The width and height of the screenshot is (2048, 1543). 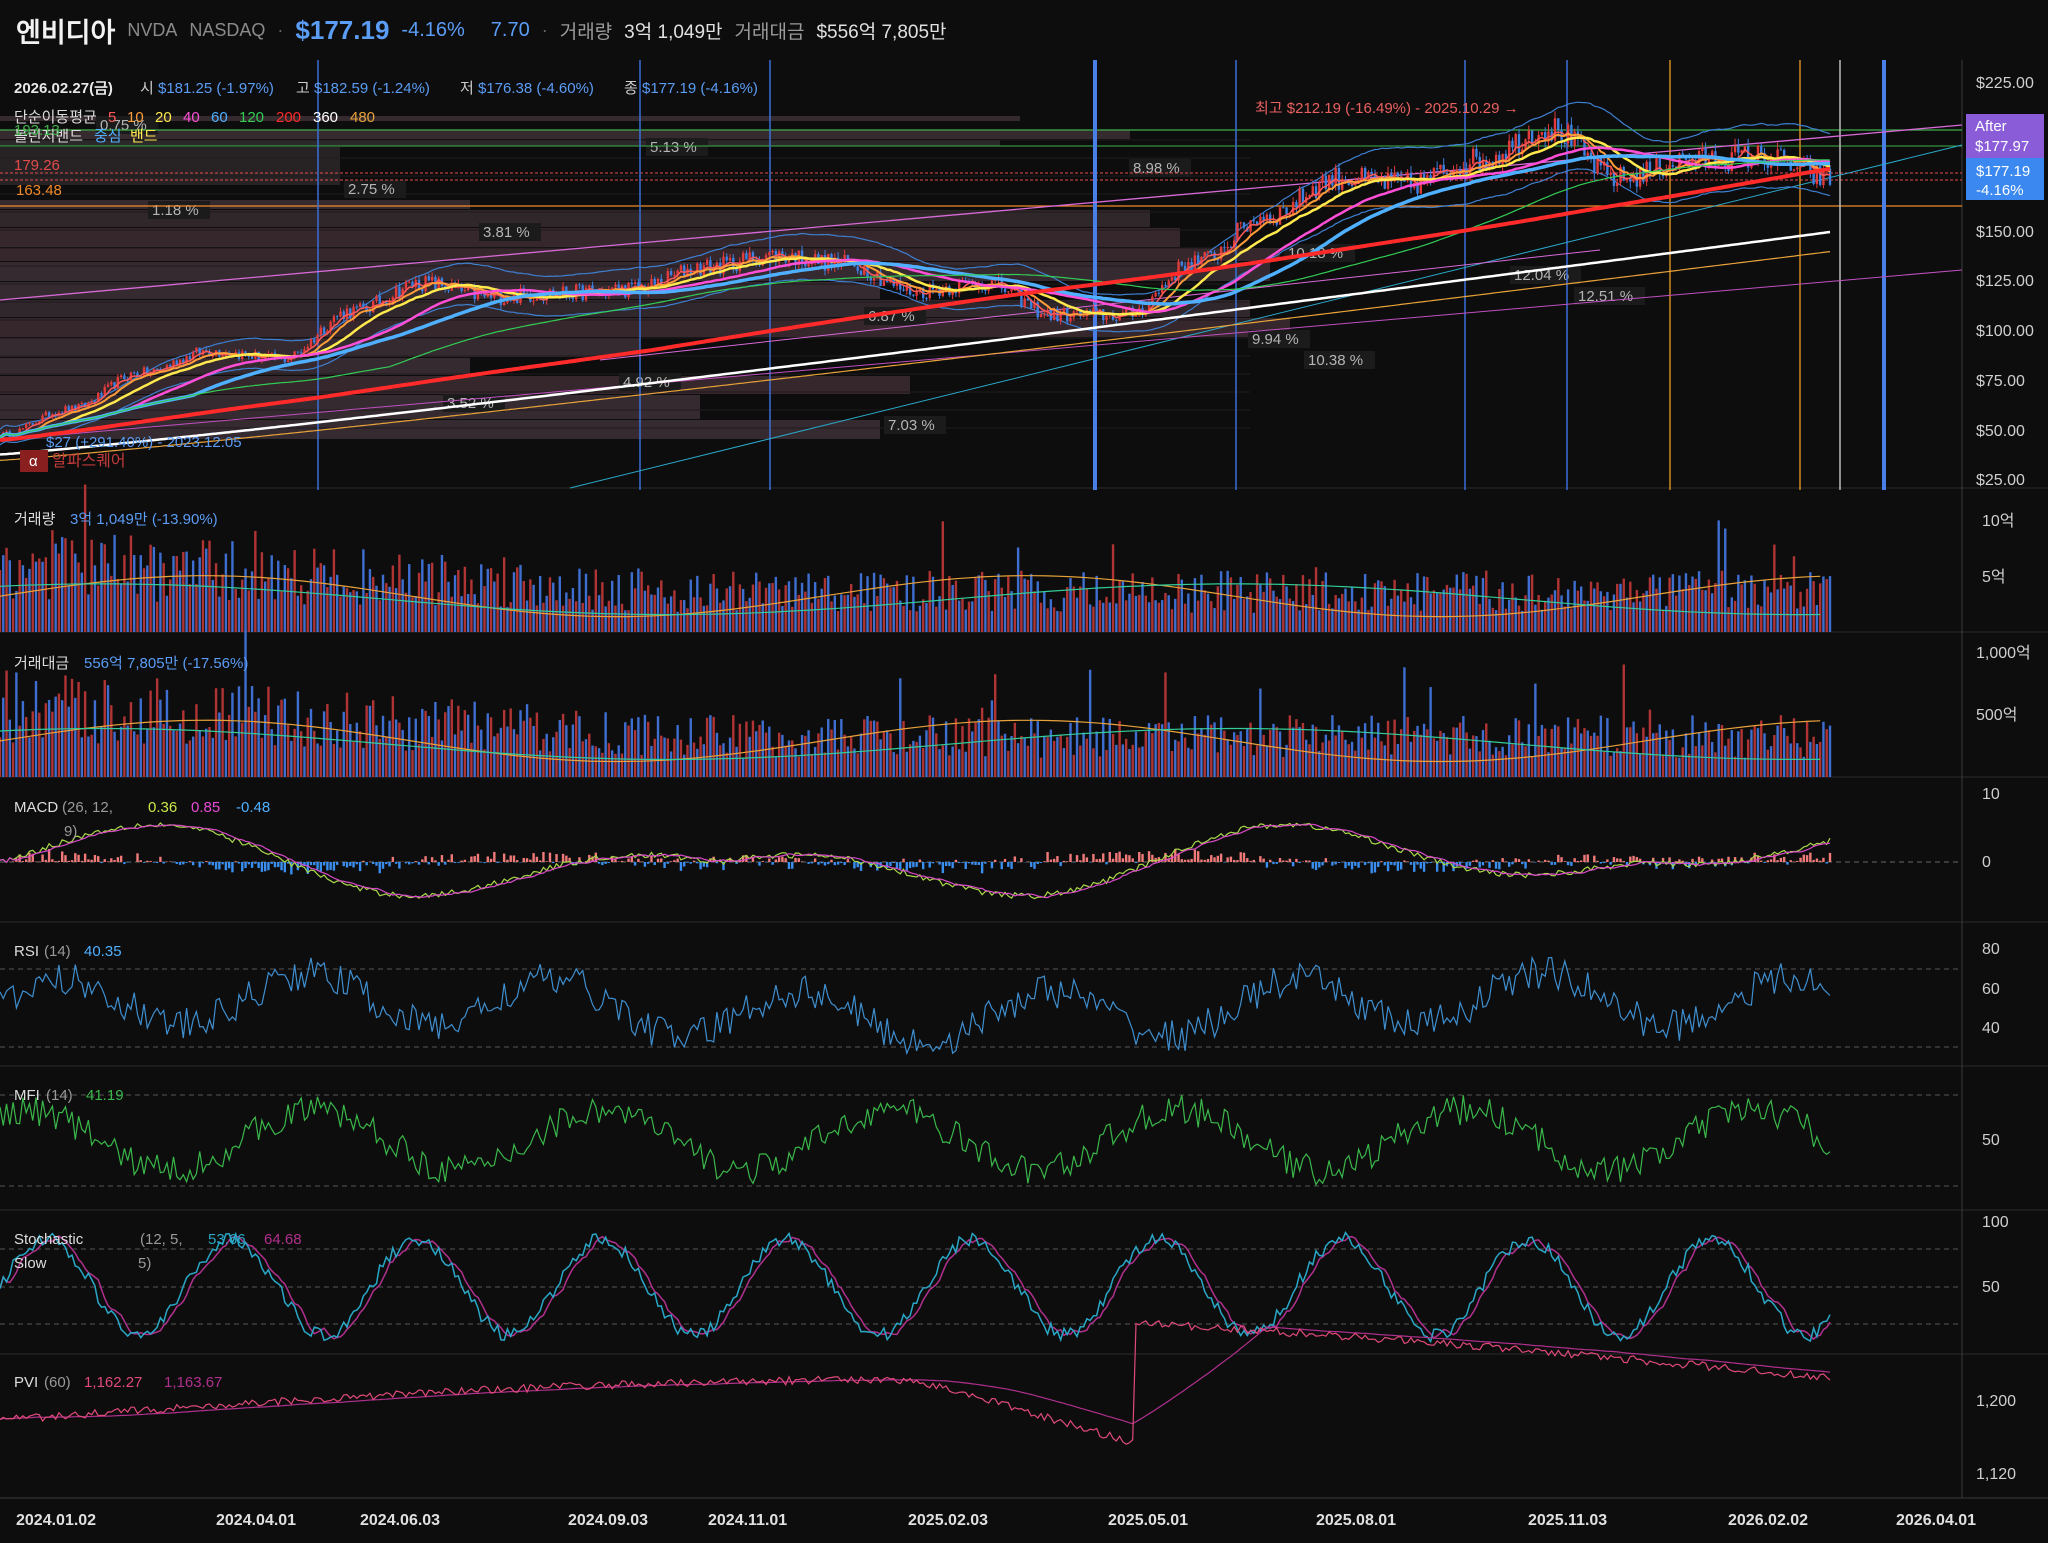 I want to click on turnover-ma-line, so click(x=910, y=741).